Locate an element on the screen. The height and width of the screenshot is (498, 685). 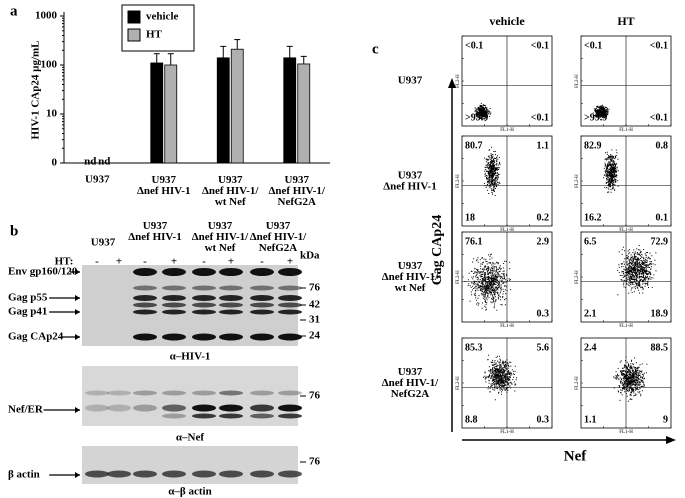
antibody-label: α–β actin is located at coordinates (189, 492).